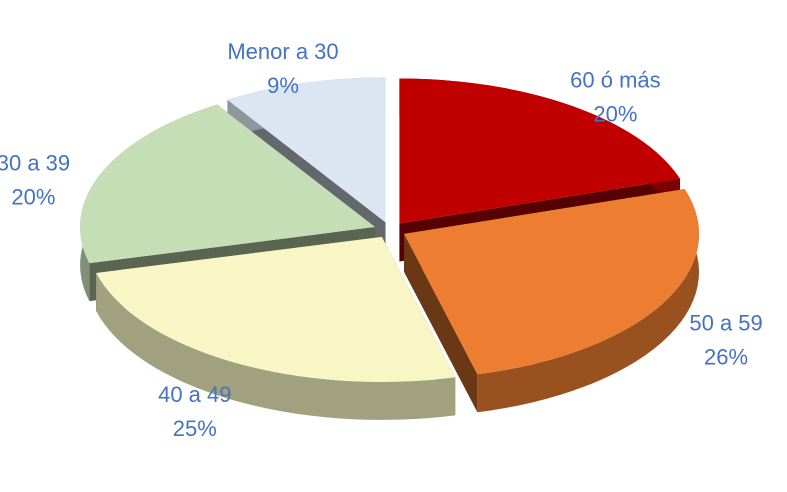  I want to click on slice-value-label: 9%, so click(283, 85).